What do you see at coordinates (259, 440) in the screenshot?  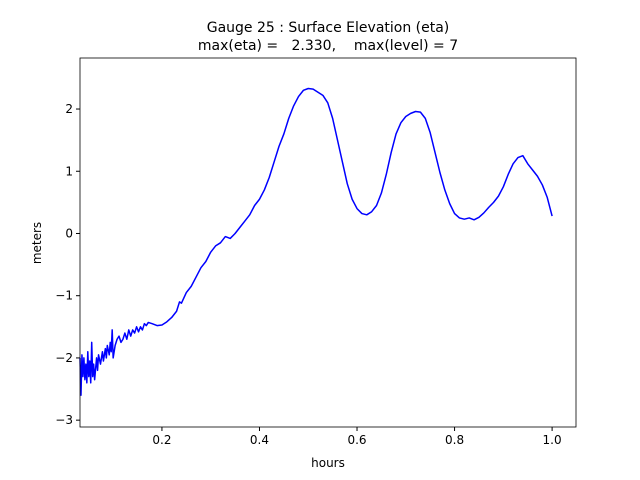 I see `x-tick-label: 0.4` at bounding box center [259, 440].